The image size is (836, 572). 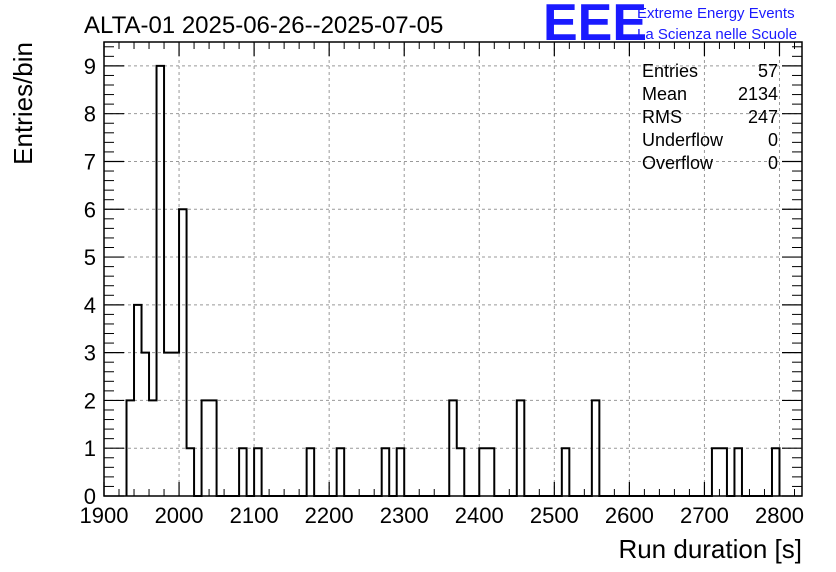 I want to click on stats-value: 57, so click(x=768, y=71).